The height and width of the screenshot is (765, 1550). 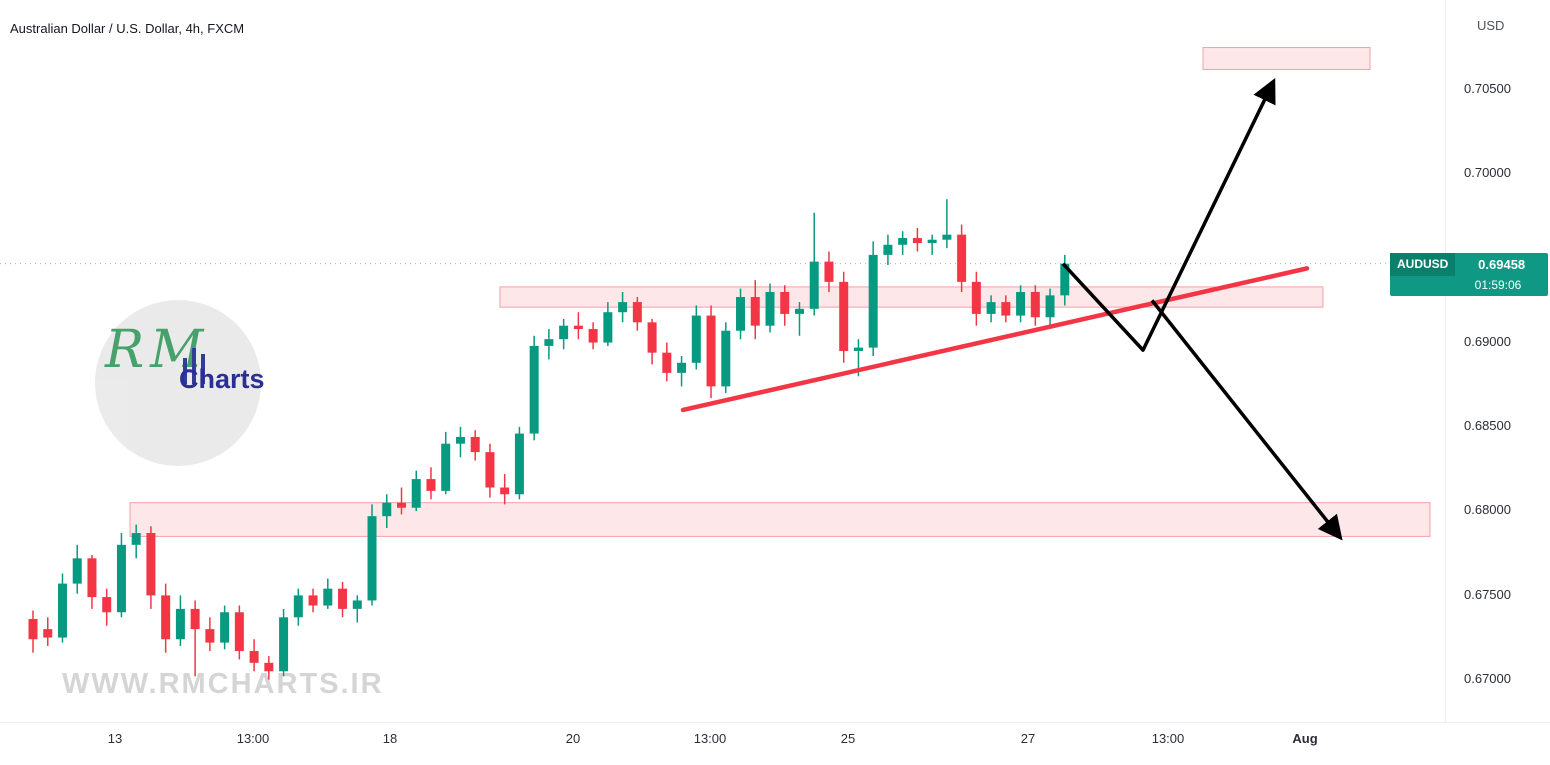 What do you see at coordinates (194, 366) in the screenshot?
I see `logo-bars-icon` at bounding box center [194, 366].